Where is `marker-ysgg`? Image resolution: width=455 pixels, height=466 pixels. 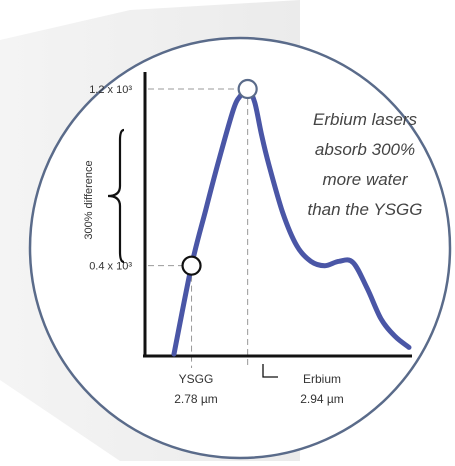
marker-ysgg is located at coordinates (191, 265).